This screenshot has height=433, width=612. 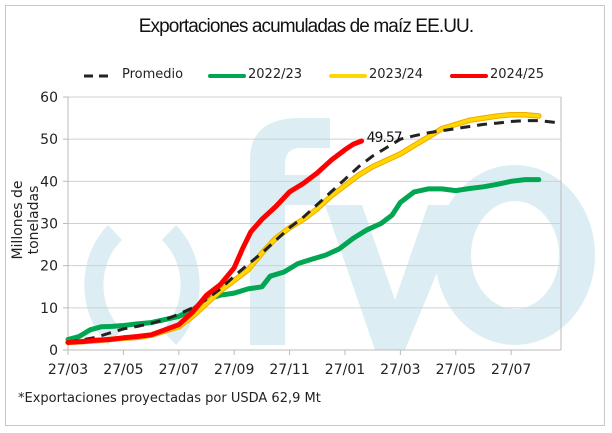 What do you see at coordinates (49, 140) in the screenshot?
I see `y-tick-label: 50` at bounding box center [49, 140].